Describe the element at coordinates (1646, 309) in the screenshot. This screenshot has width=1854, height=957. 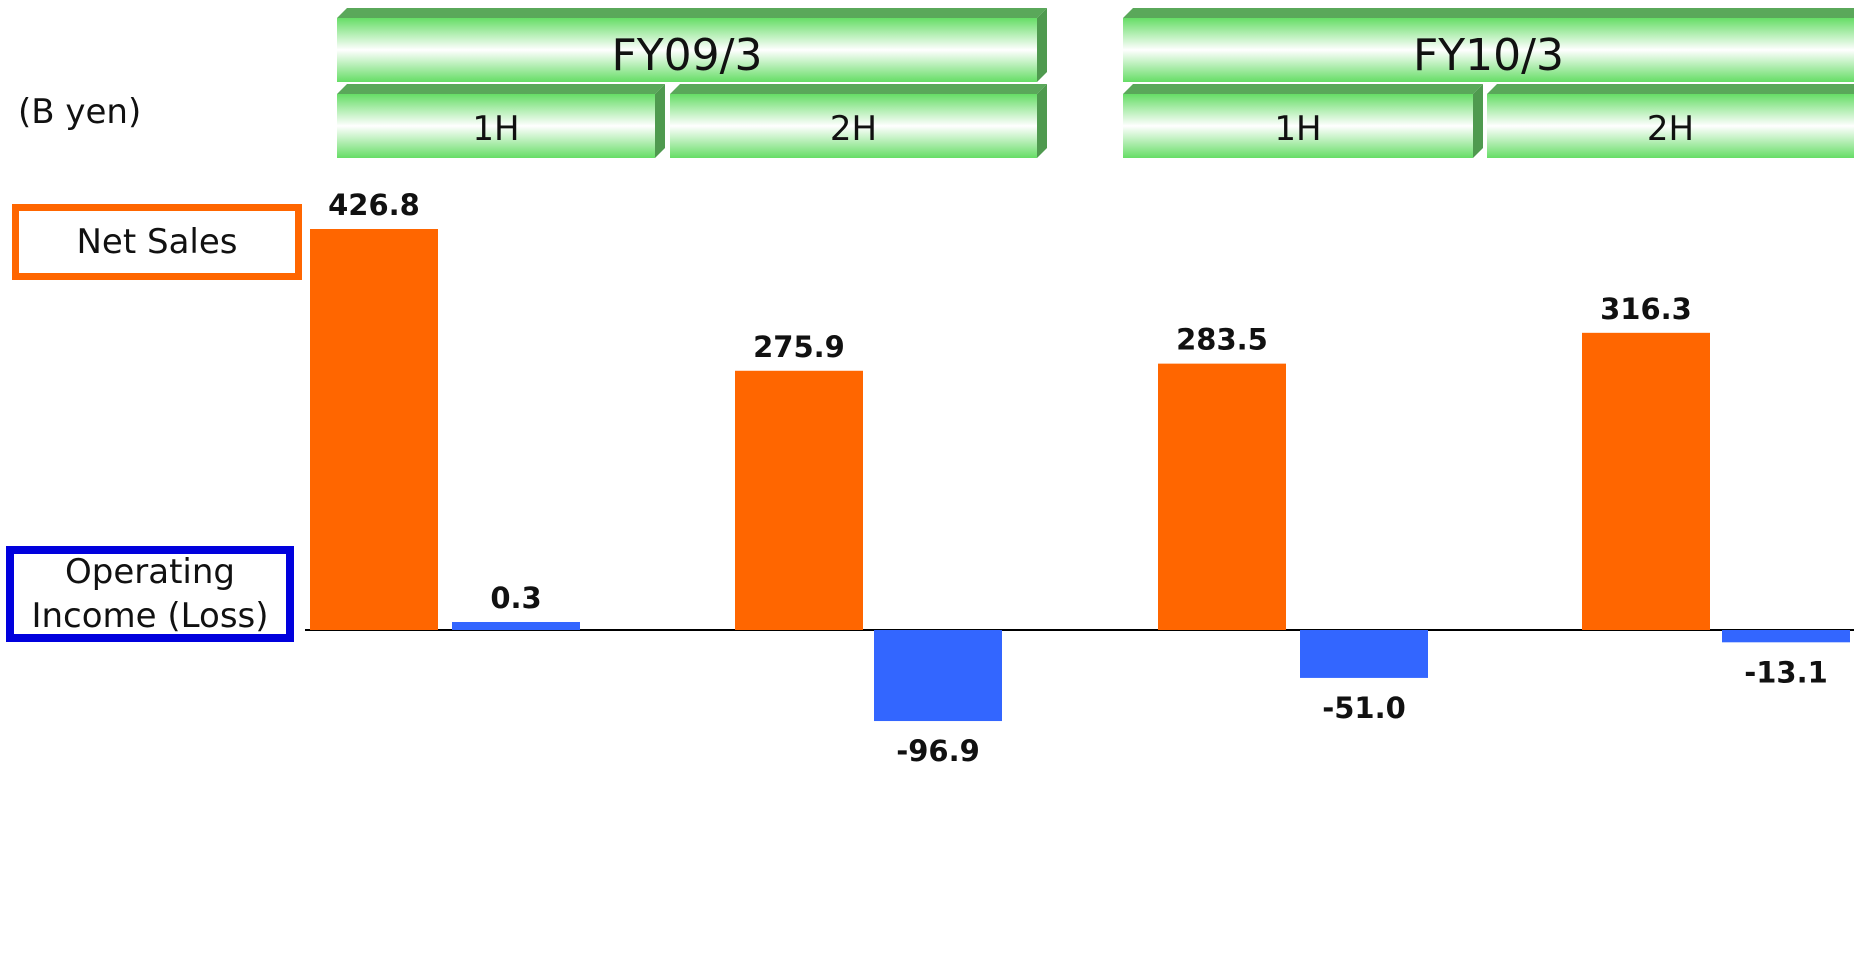
I see `net-sales-value-label: 316.3` at that location.